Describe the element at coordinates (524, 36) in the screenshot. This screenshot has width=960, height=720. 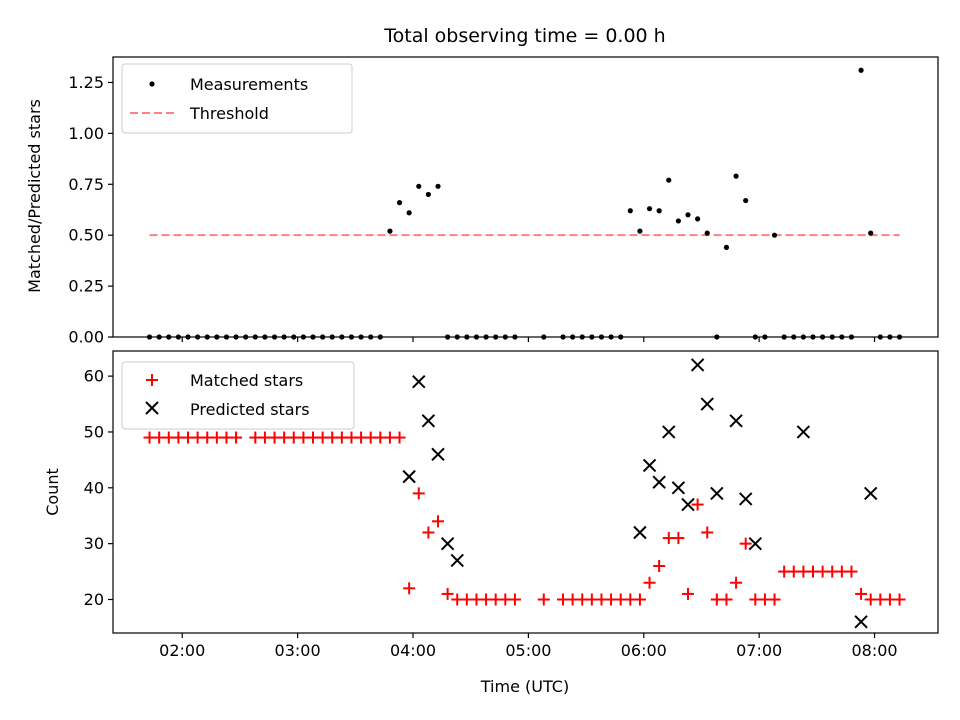
I see `chart-title: Total observing time = 0.00 h` at that location.